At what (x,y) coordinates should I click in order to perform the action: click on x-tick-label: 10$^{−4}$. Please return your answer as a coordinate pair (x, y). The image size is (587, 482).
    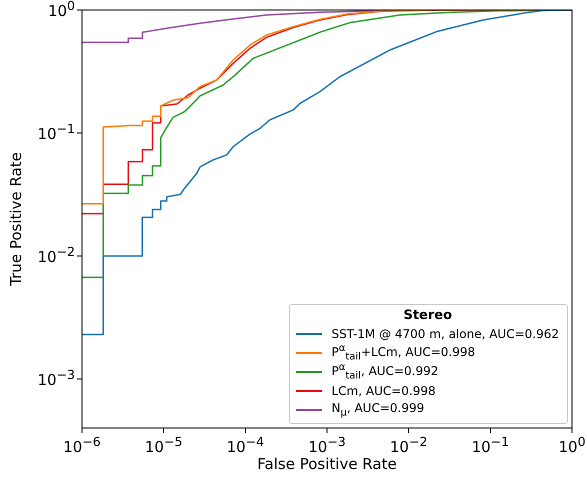
    Looking at the image, I should click on (245, 445).